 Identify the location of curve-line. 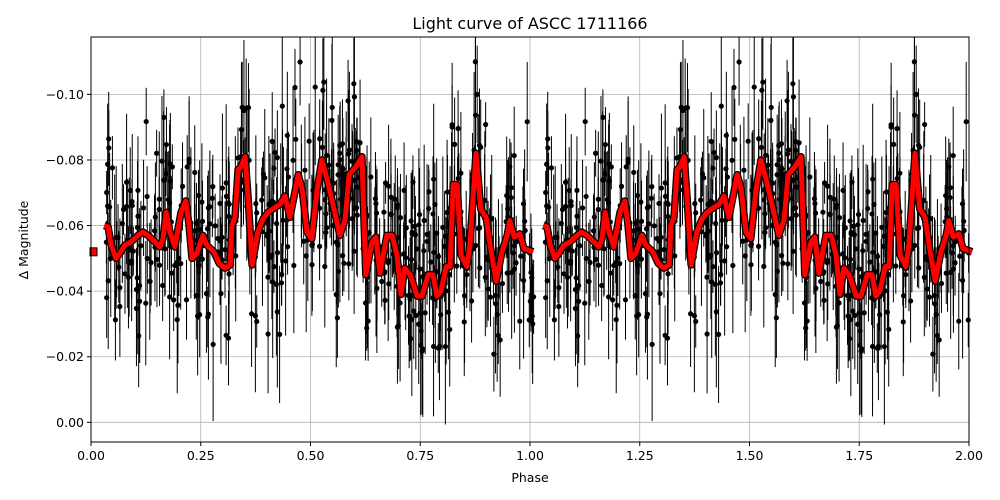
(757, 224).